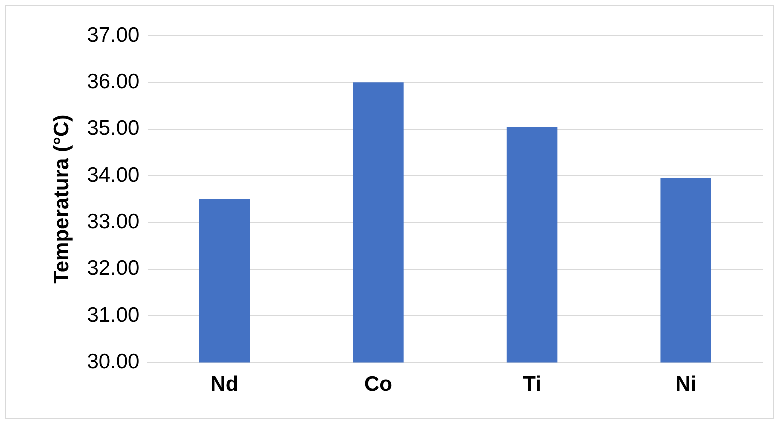  Describe the element at coordinates (113, 128) in the screenshot. I see `y-tick-label: 35.00` at that location.